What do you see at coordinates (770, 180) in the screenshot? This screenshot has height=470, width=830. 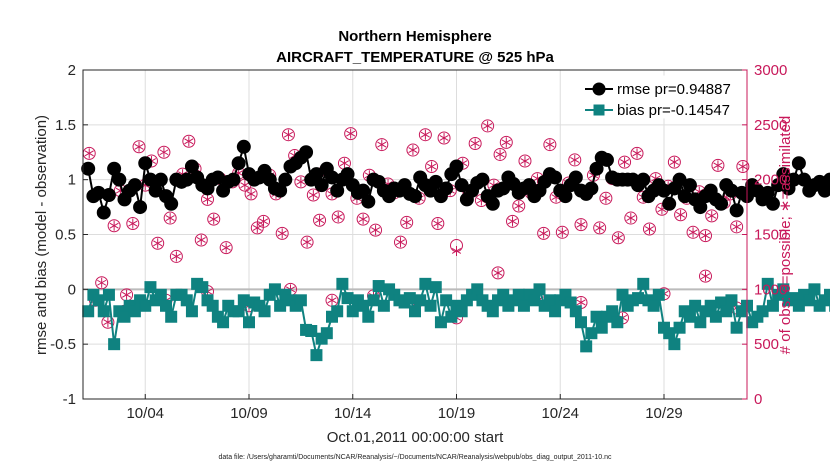 I see `y-right-tick-label: 2000` at bounding box center [770, 180].